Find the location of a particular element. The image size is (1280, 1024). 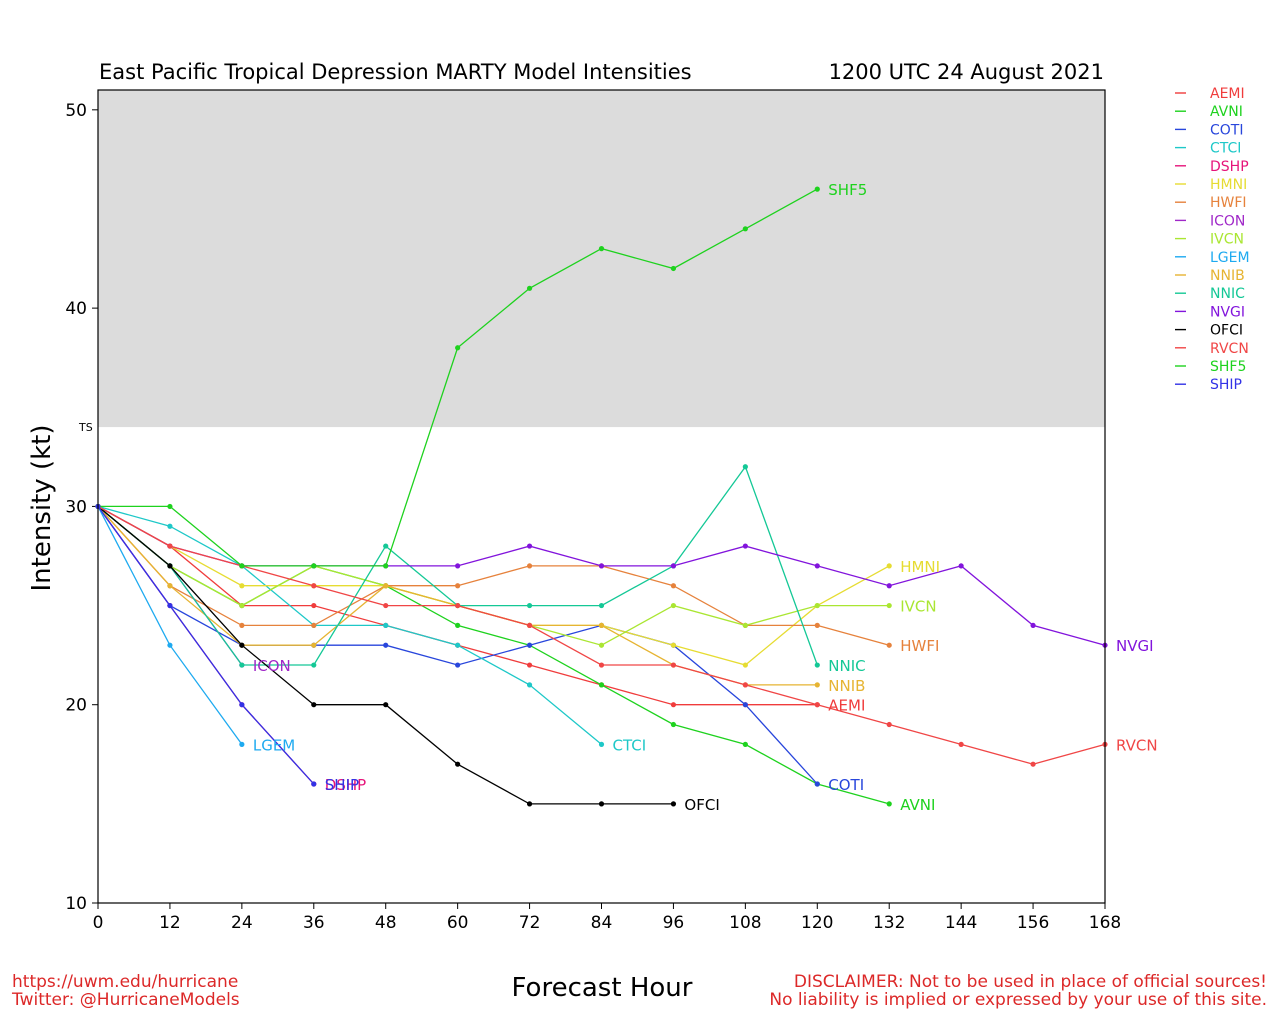

series-end-label-rvcn: RVCN is located at coordinates (1137, 745).